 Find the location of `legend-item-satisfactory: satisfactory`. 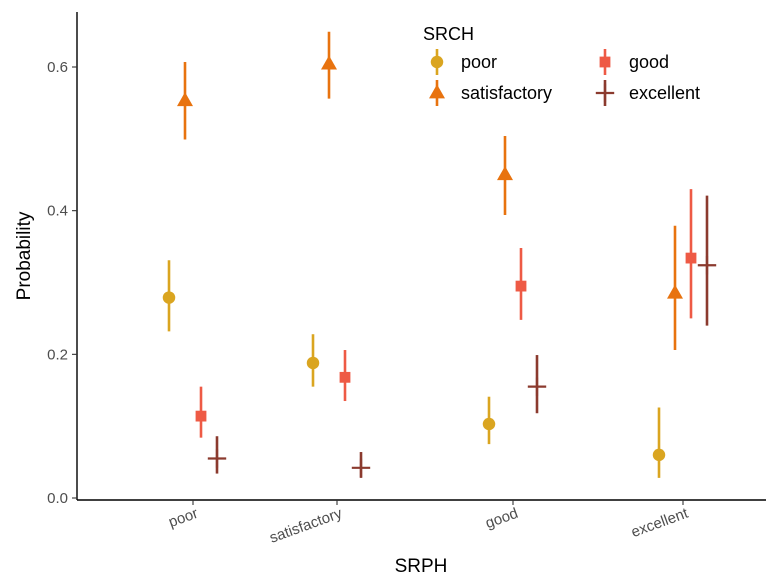

legend-item-satisfactory: satisfactory is located at coordinates (490, 93).